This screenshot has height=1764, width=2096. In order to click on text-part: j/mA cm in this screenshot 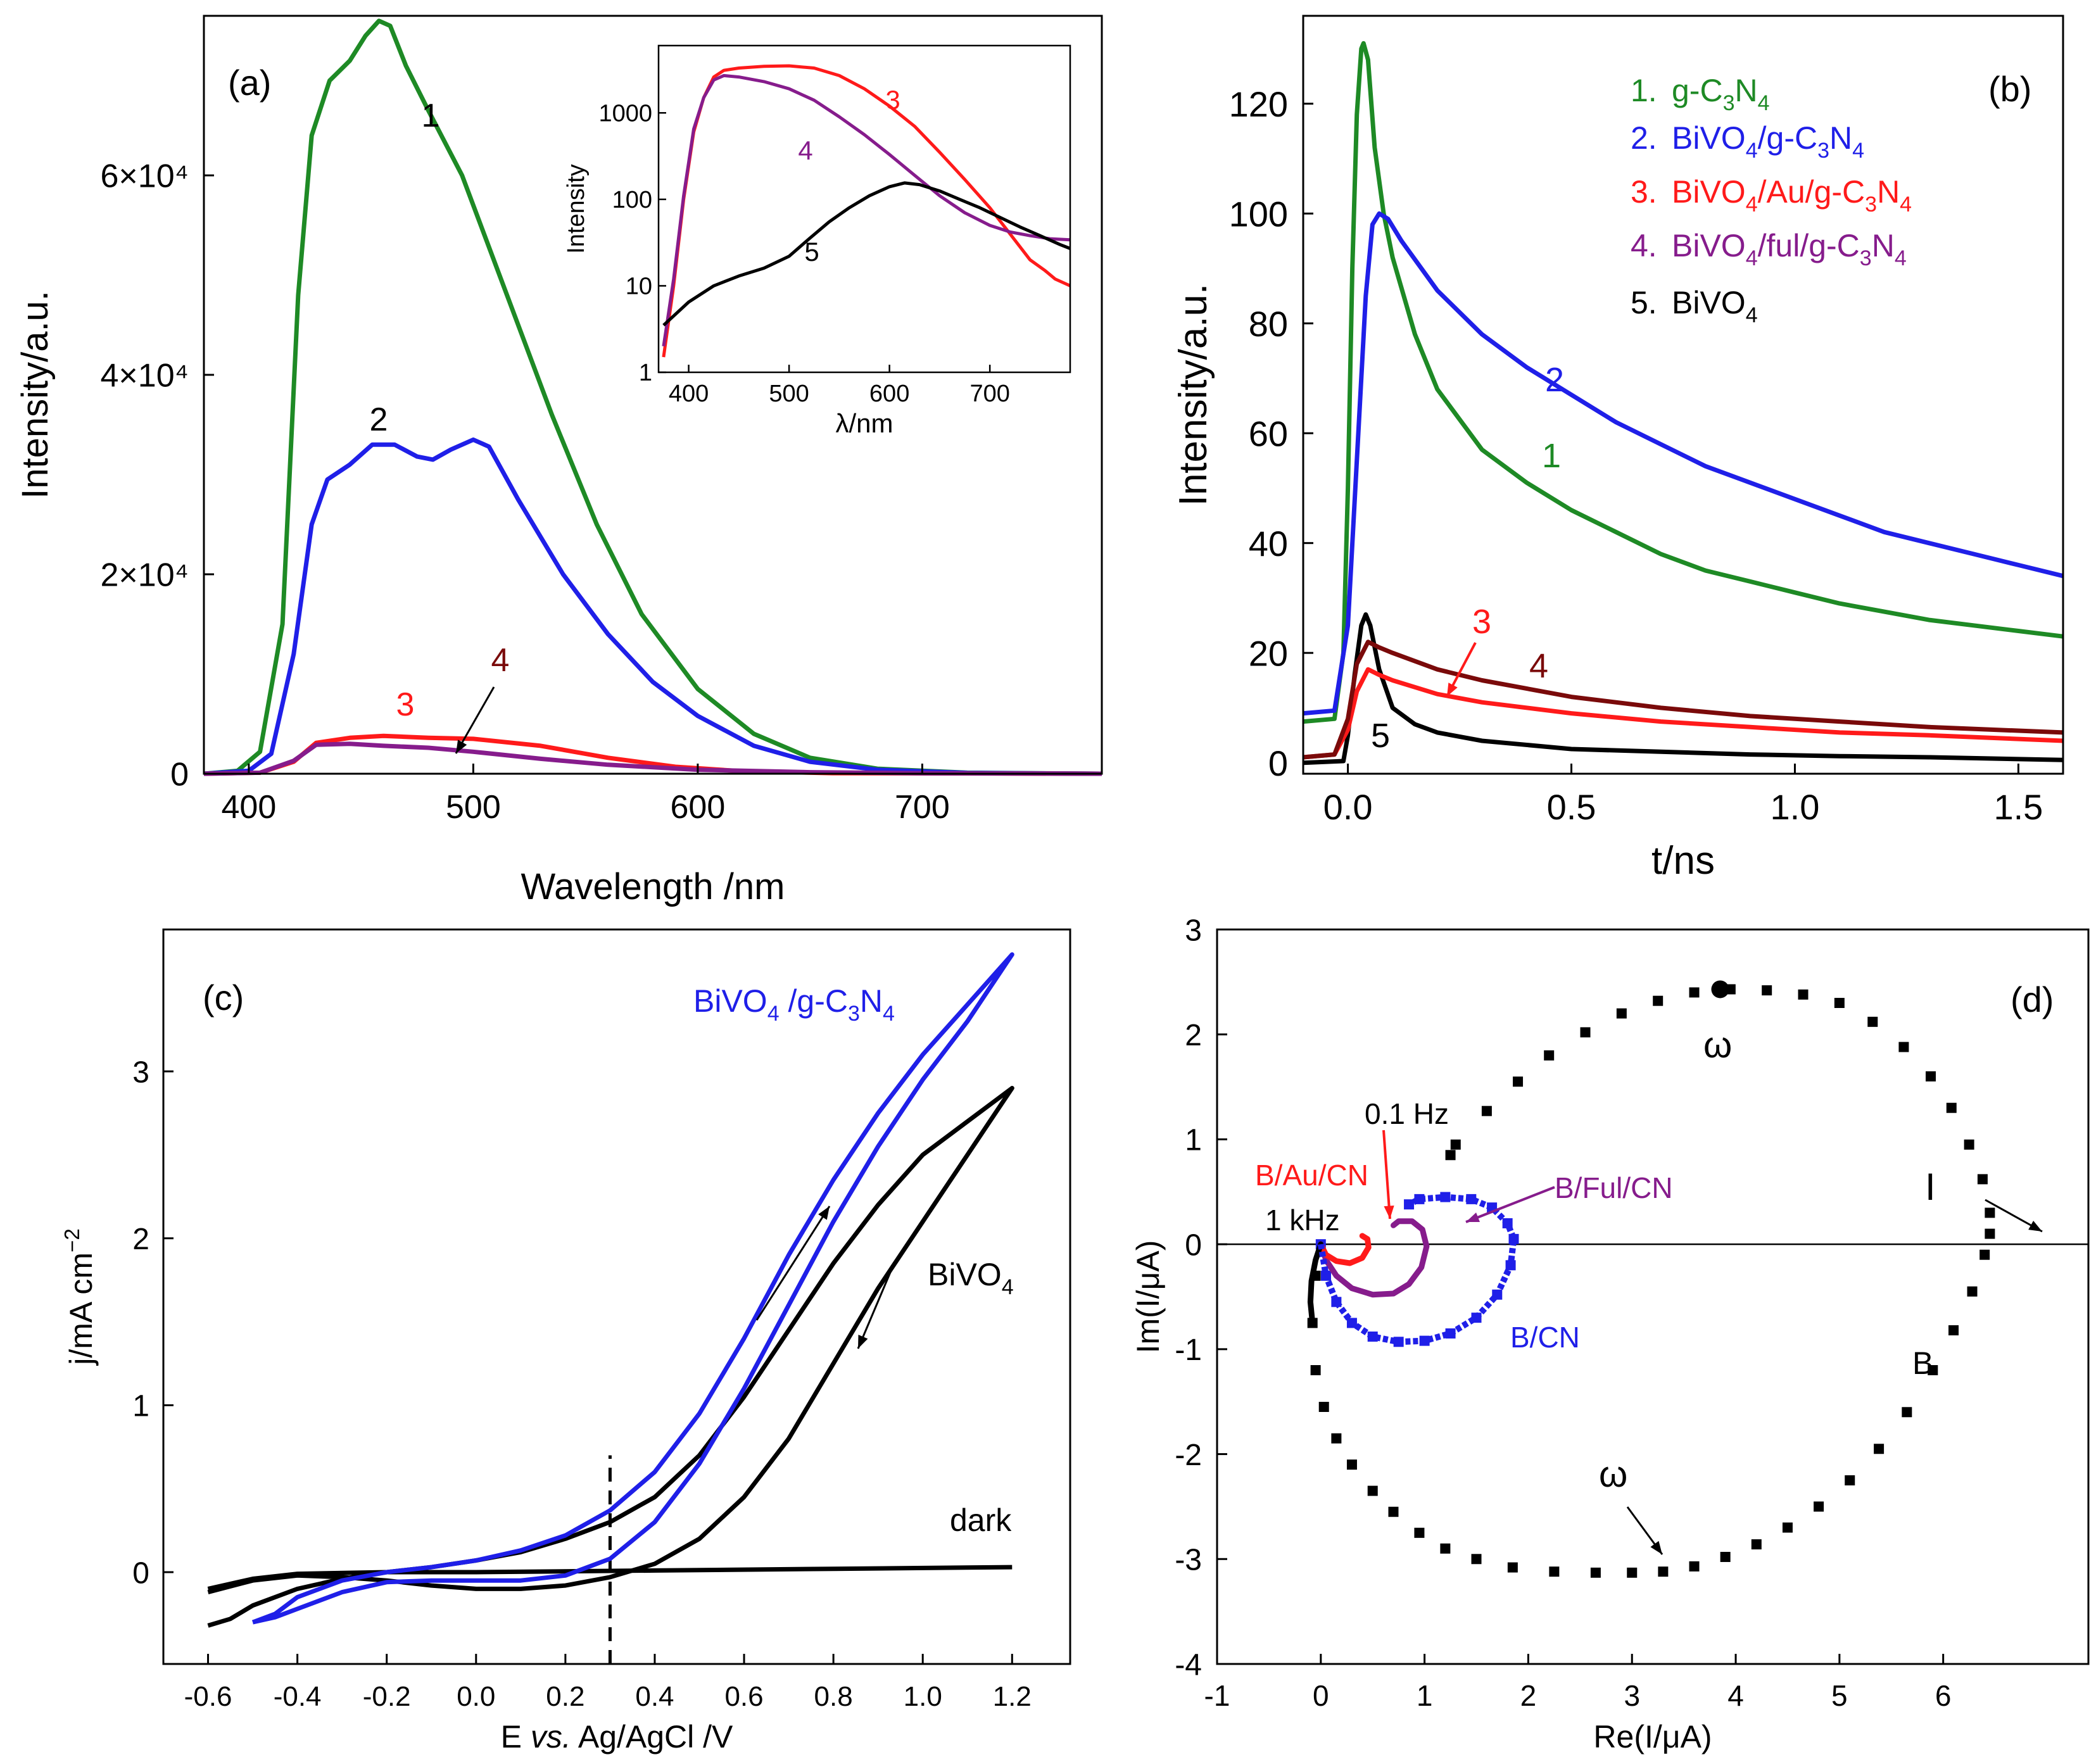, I will do `click(81, 1309)`.